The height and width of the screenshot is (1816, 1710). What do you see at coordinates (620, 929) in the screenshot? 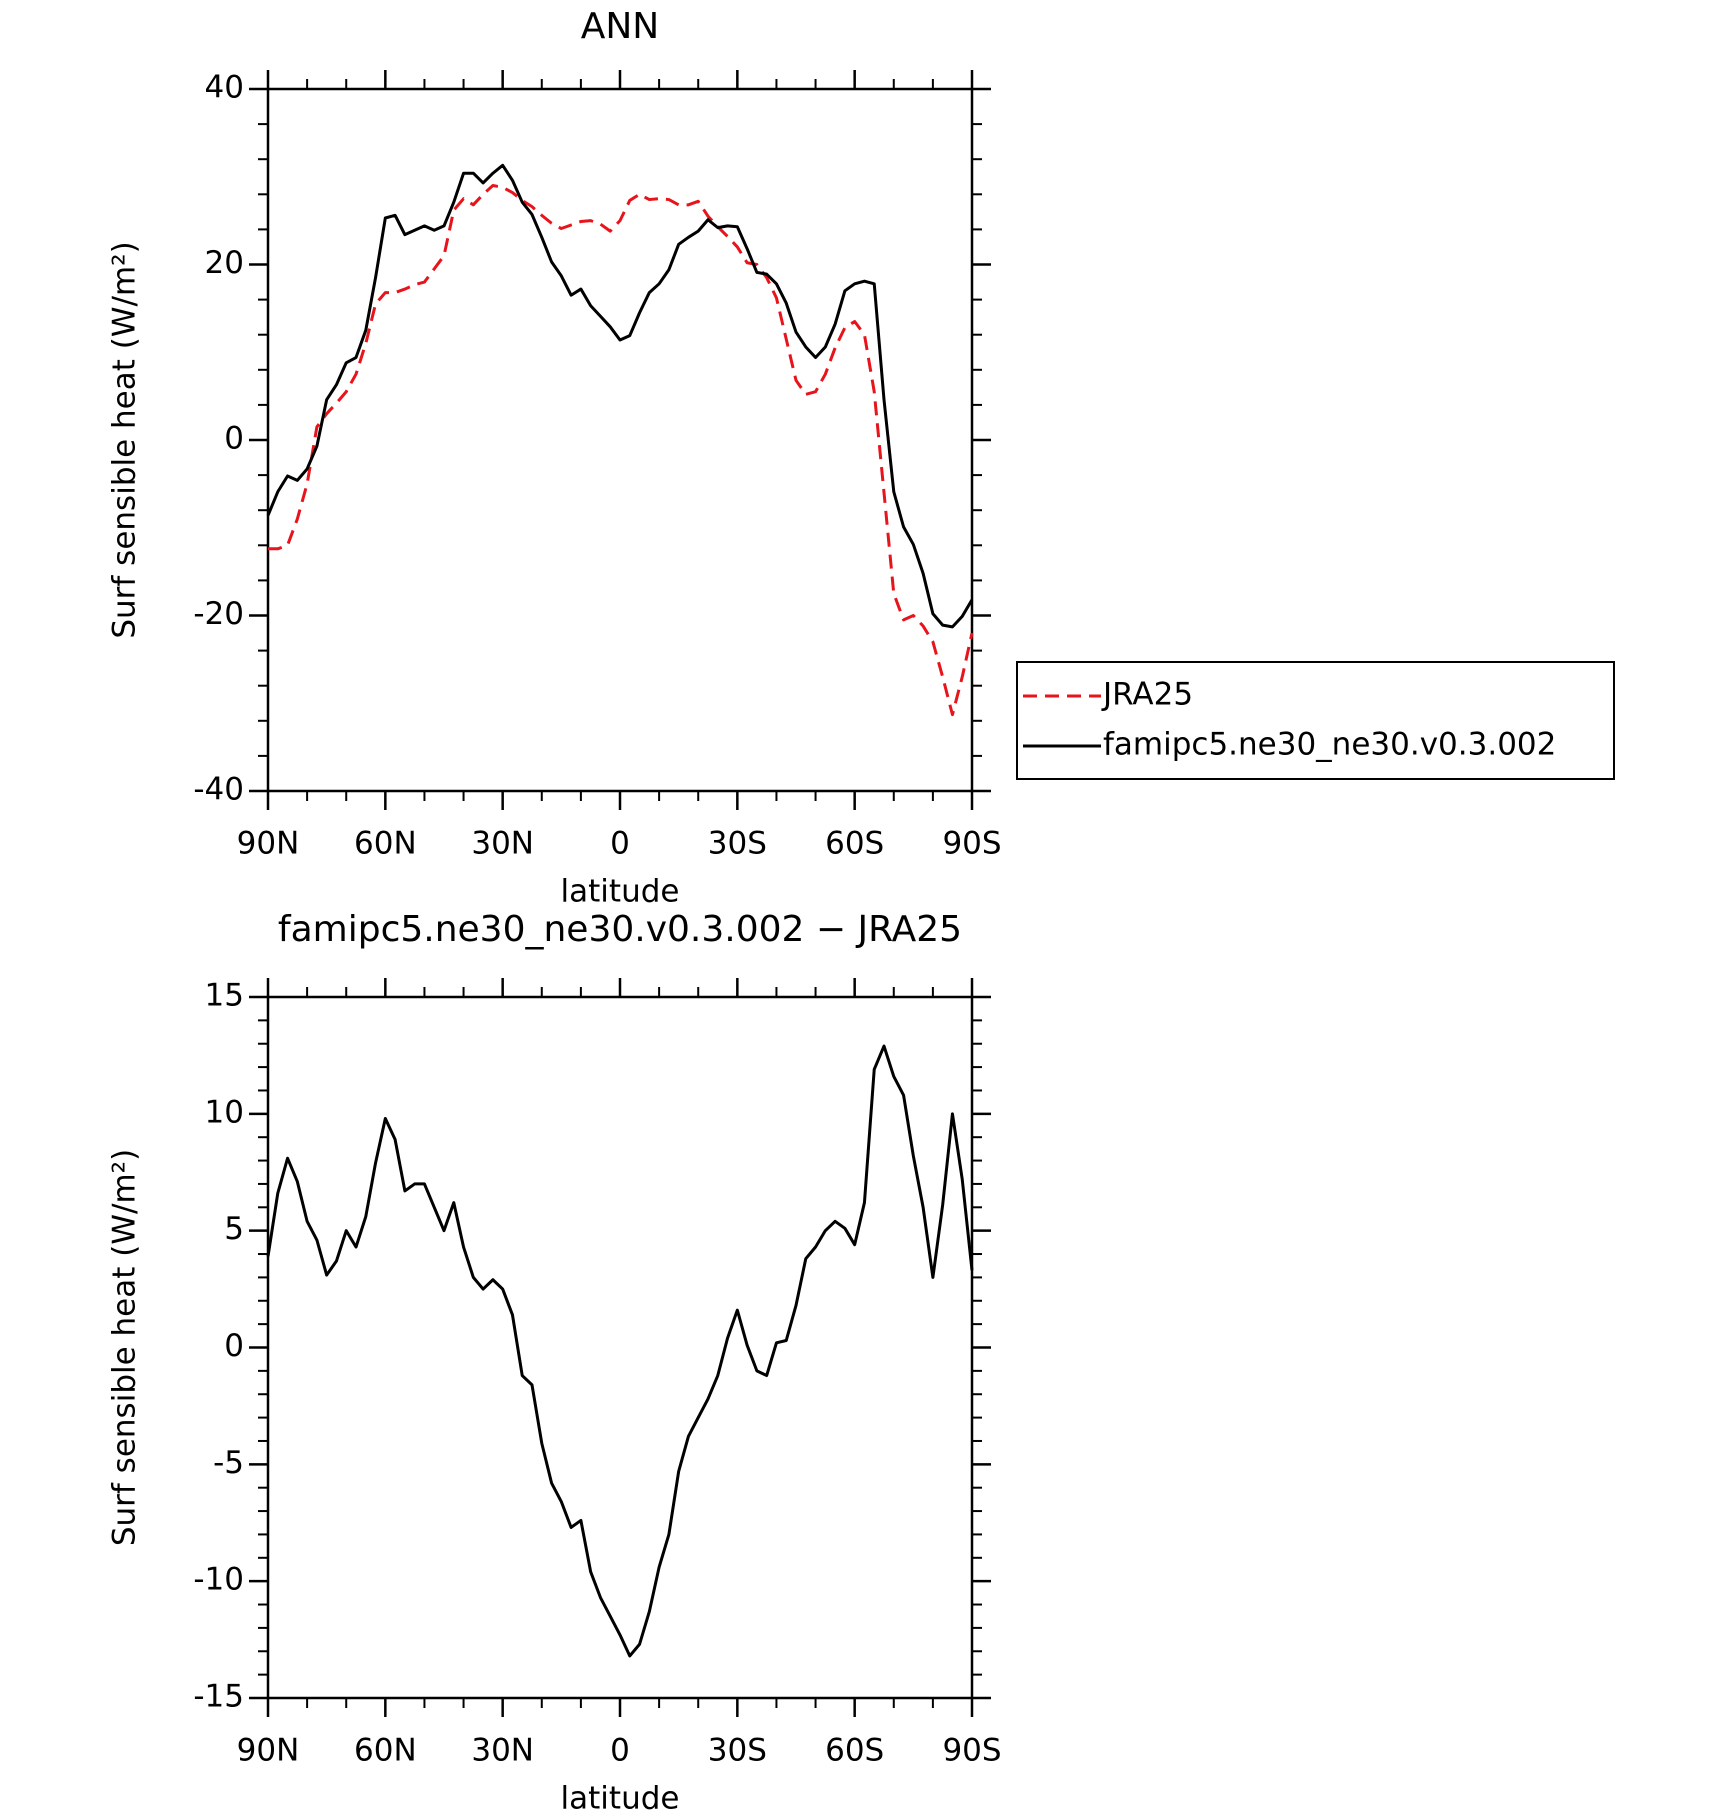
I see `chart-title: famipc5.ne30_ne30.v0.3.002 − JRA25` at bounding box center [620, 929].